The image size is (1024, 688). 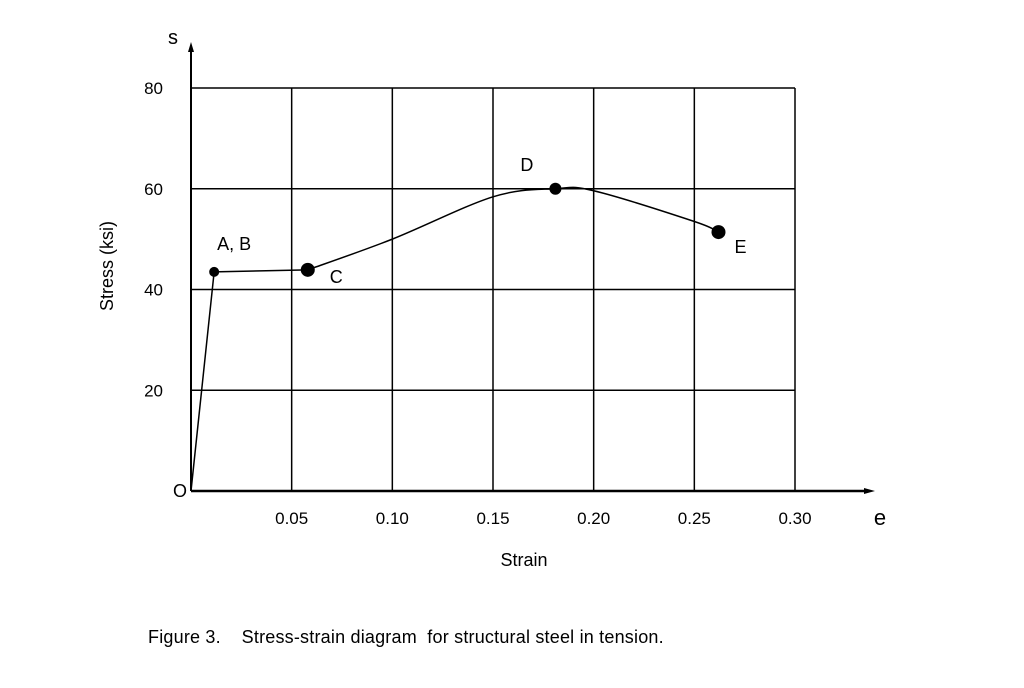 I want to click on point-label: E, so click(x=740, y=247).